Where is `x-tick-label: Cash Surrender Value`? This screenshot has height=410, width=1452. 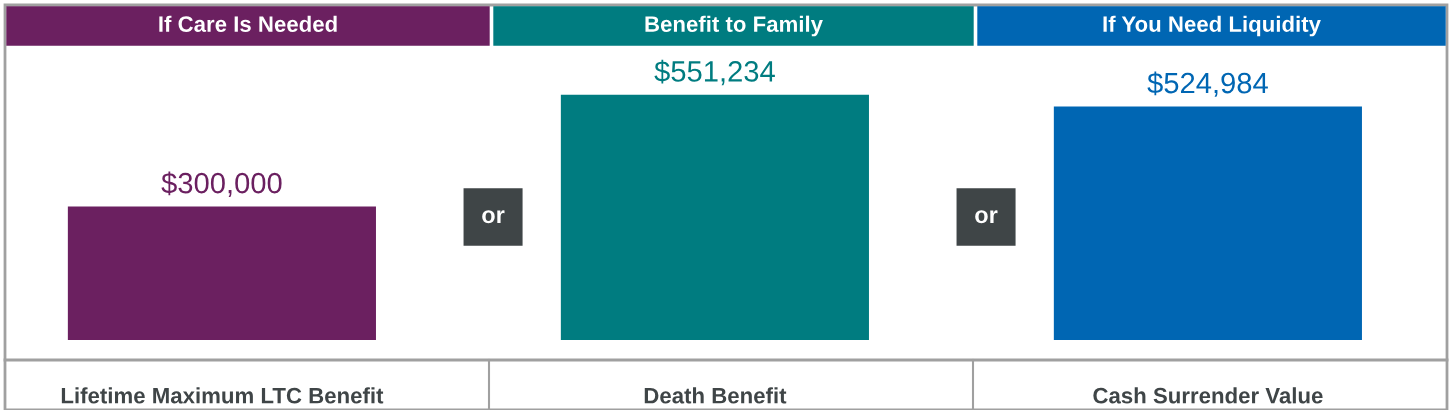
x-tick-label: Cash Surrender Value is located at coordinates (1208, 395).